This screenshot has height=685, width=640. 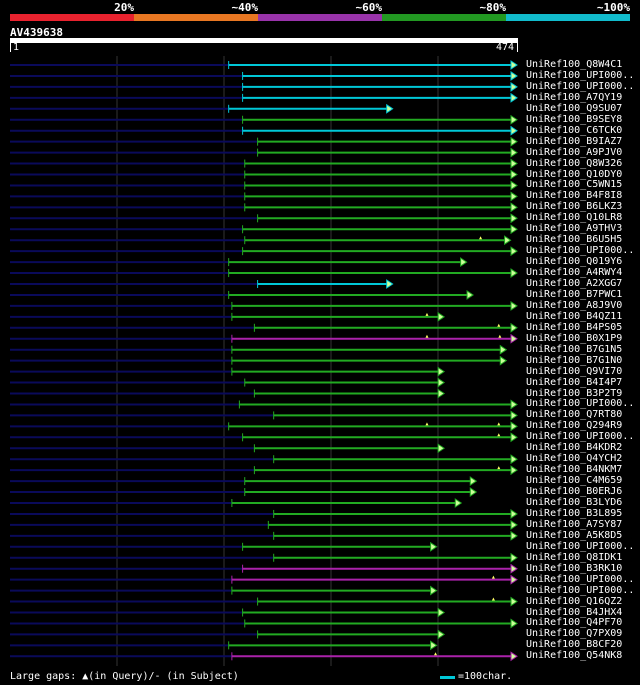 I want to click on hit-label: UniRef100_A7QY19, so click(x=574, y=97).